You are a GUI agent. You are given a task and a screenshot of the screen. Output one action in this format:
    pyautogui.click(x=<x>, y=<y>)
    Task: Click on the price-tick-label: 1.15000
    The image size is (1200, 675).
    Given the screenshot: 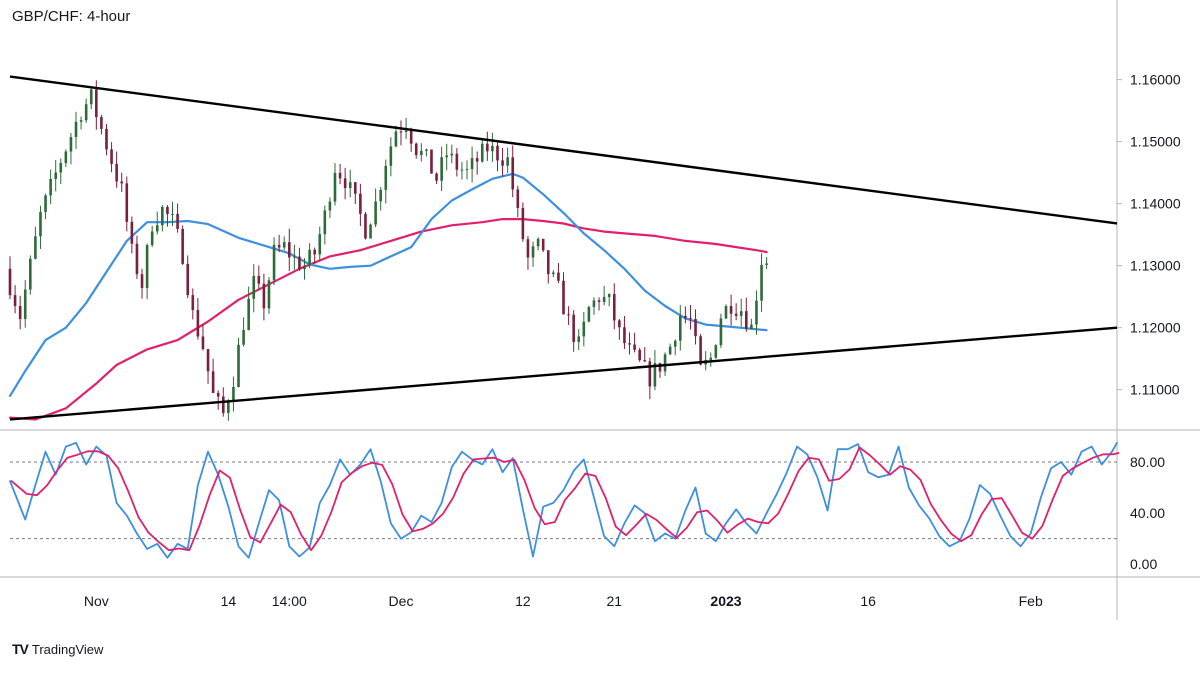 What is the action you would take?
    pyautogui.click(x=1155, y=142)
    